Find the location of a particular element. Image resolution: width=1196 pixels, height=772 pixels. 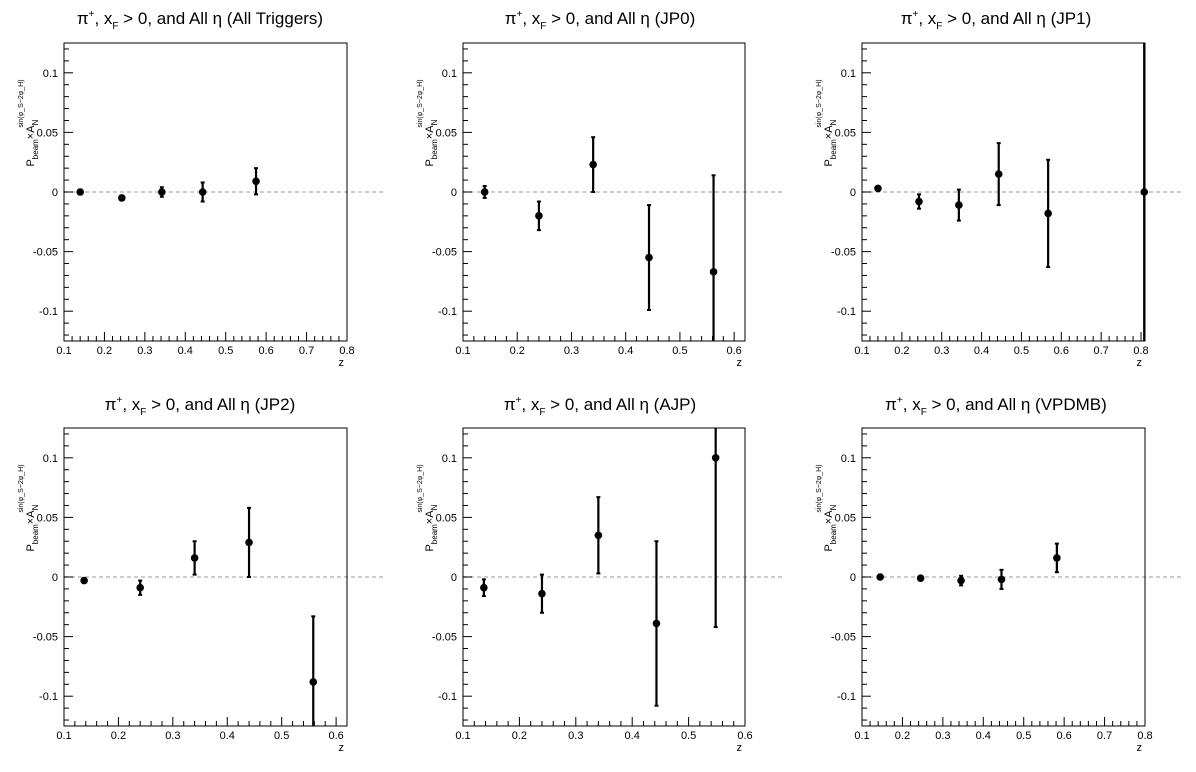

title-rest: > 0, and All η (JP2) is located at coordinates (220, 404).